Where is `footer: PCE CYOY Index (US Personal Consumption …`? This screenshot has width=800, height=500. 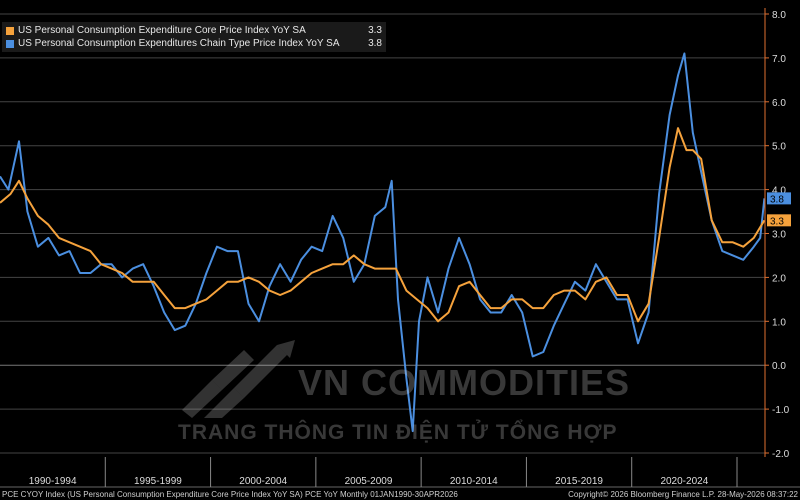
footer: PCE CYOY Index (US Personal Consumption … is located at coordinates (400, 494).